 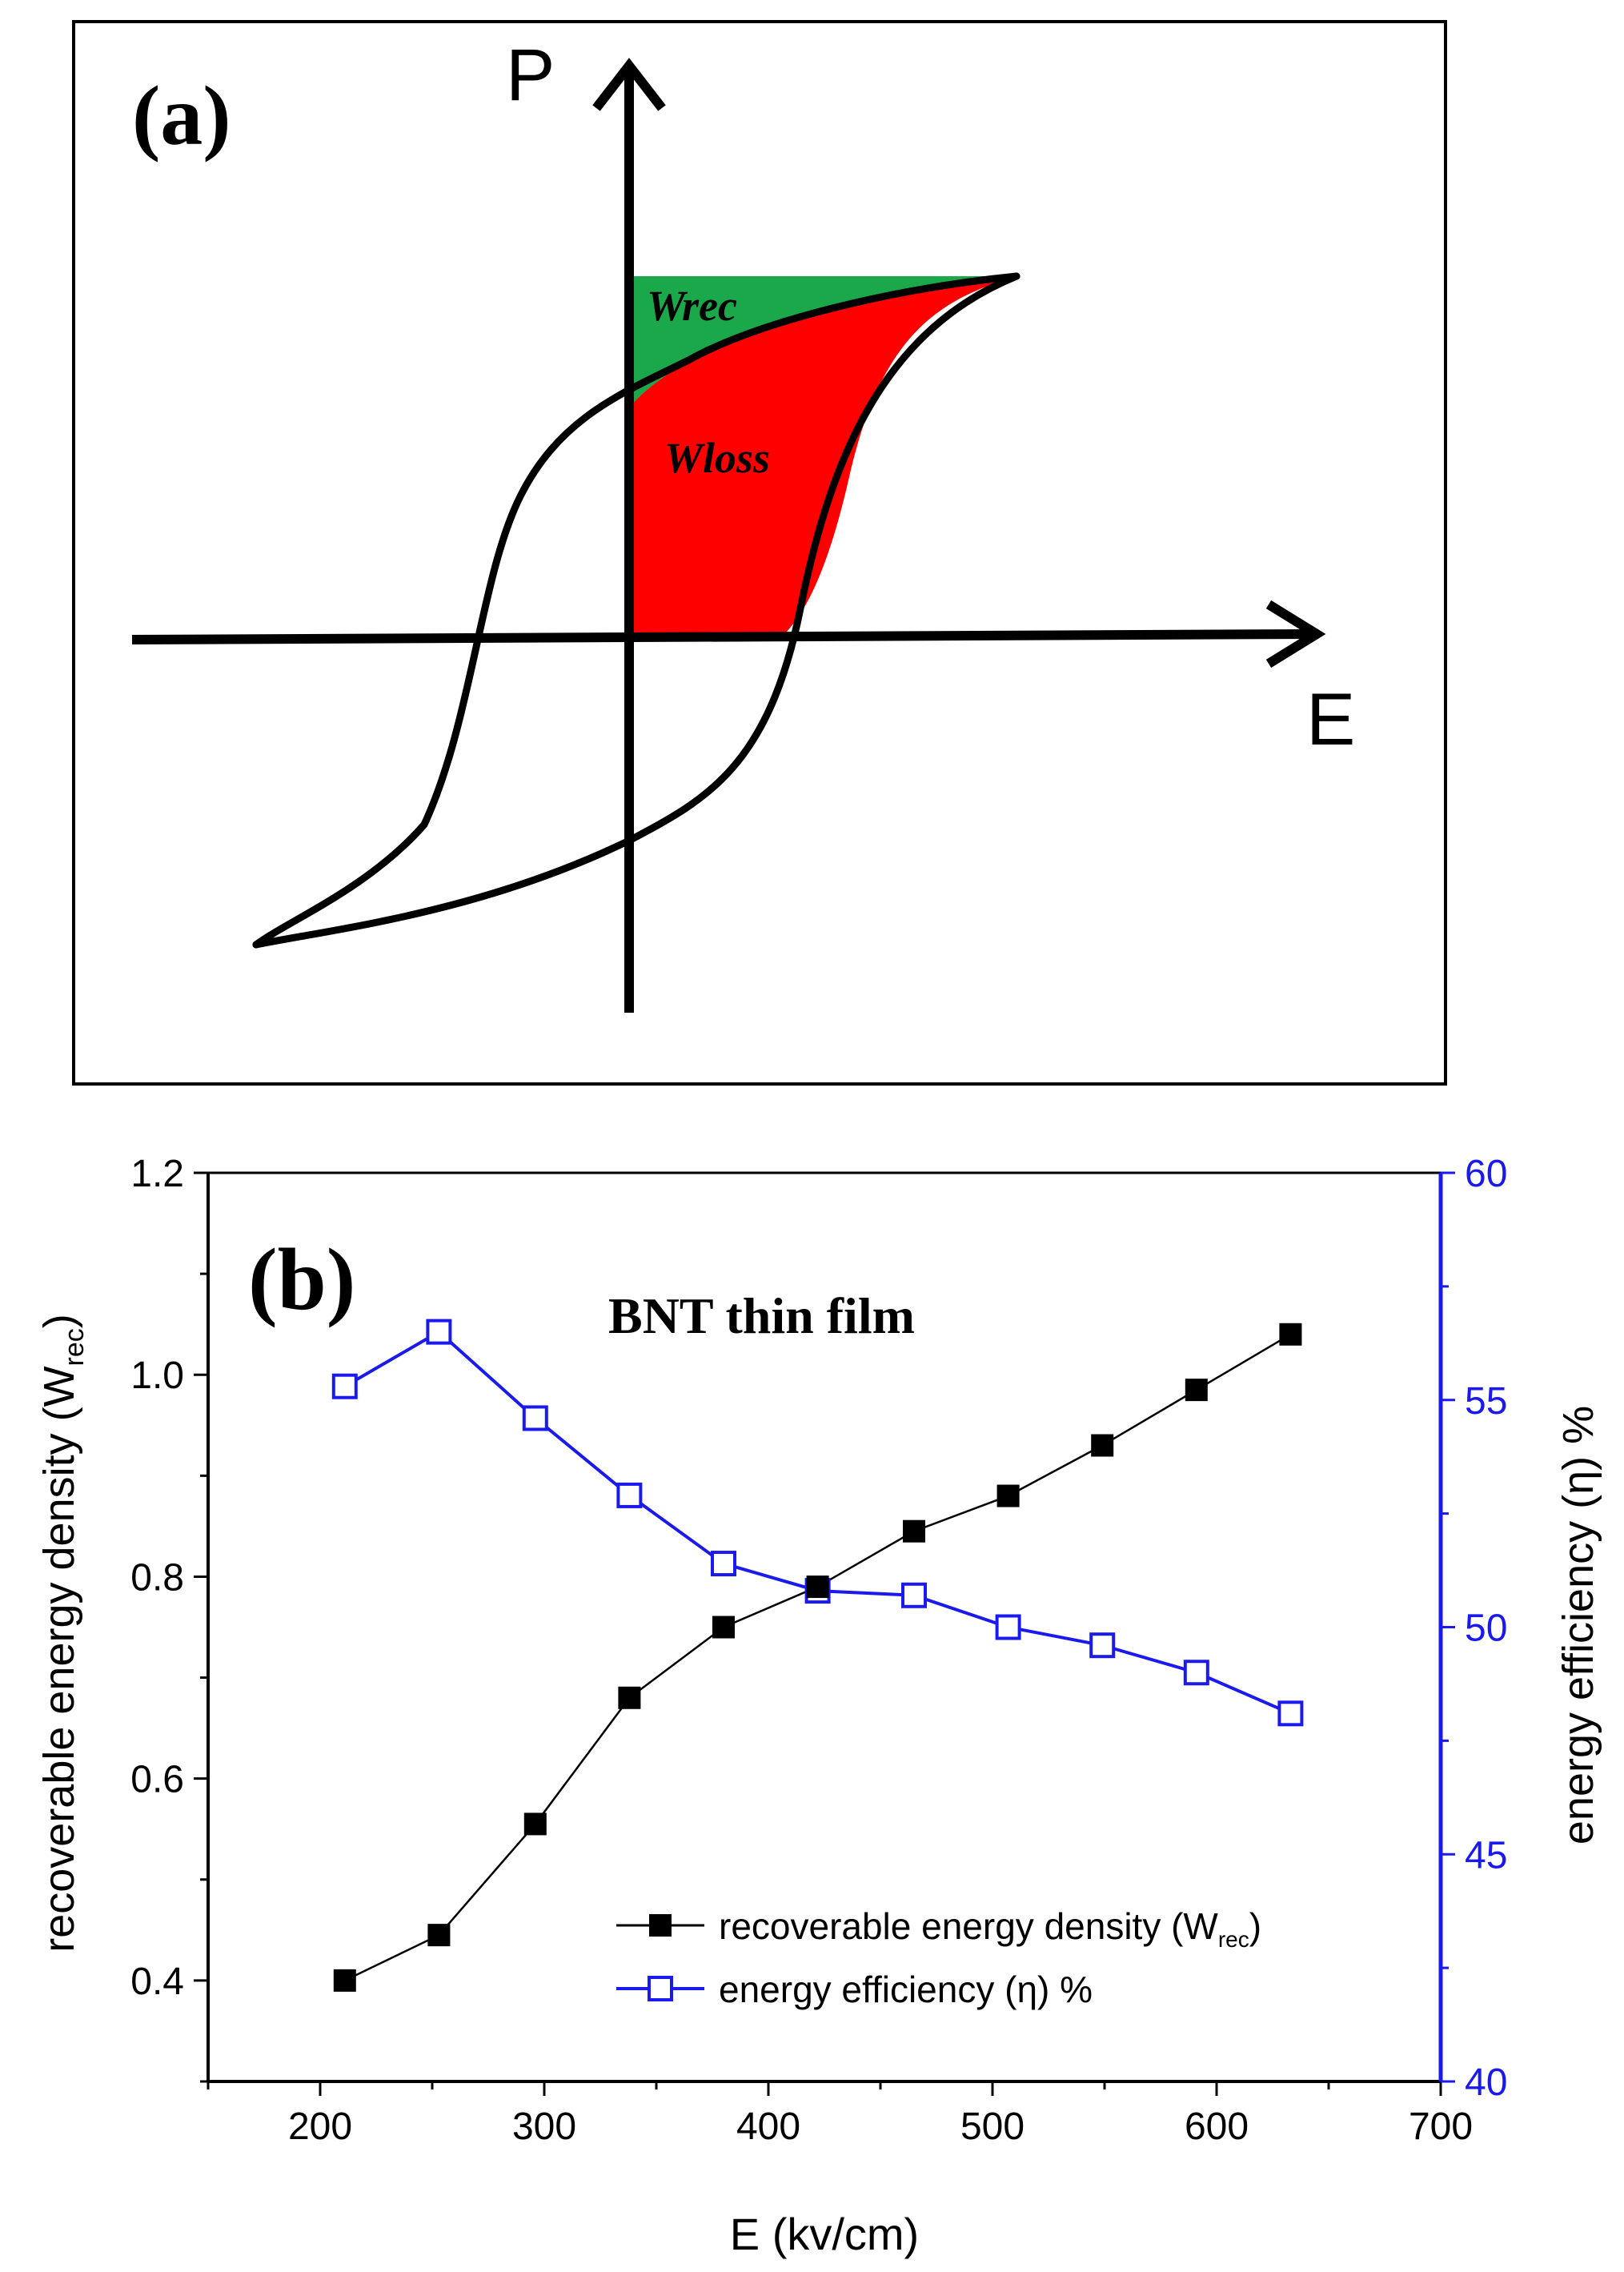 What do you see at coordinates (722, 636) in the screenshot?
I see `panel-a-x-axis` at bounding box center [722, 636].